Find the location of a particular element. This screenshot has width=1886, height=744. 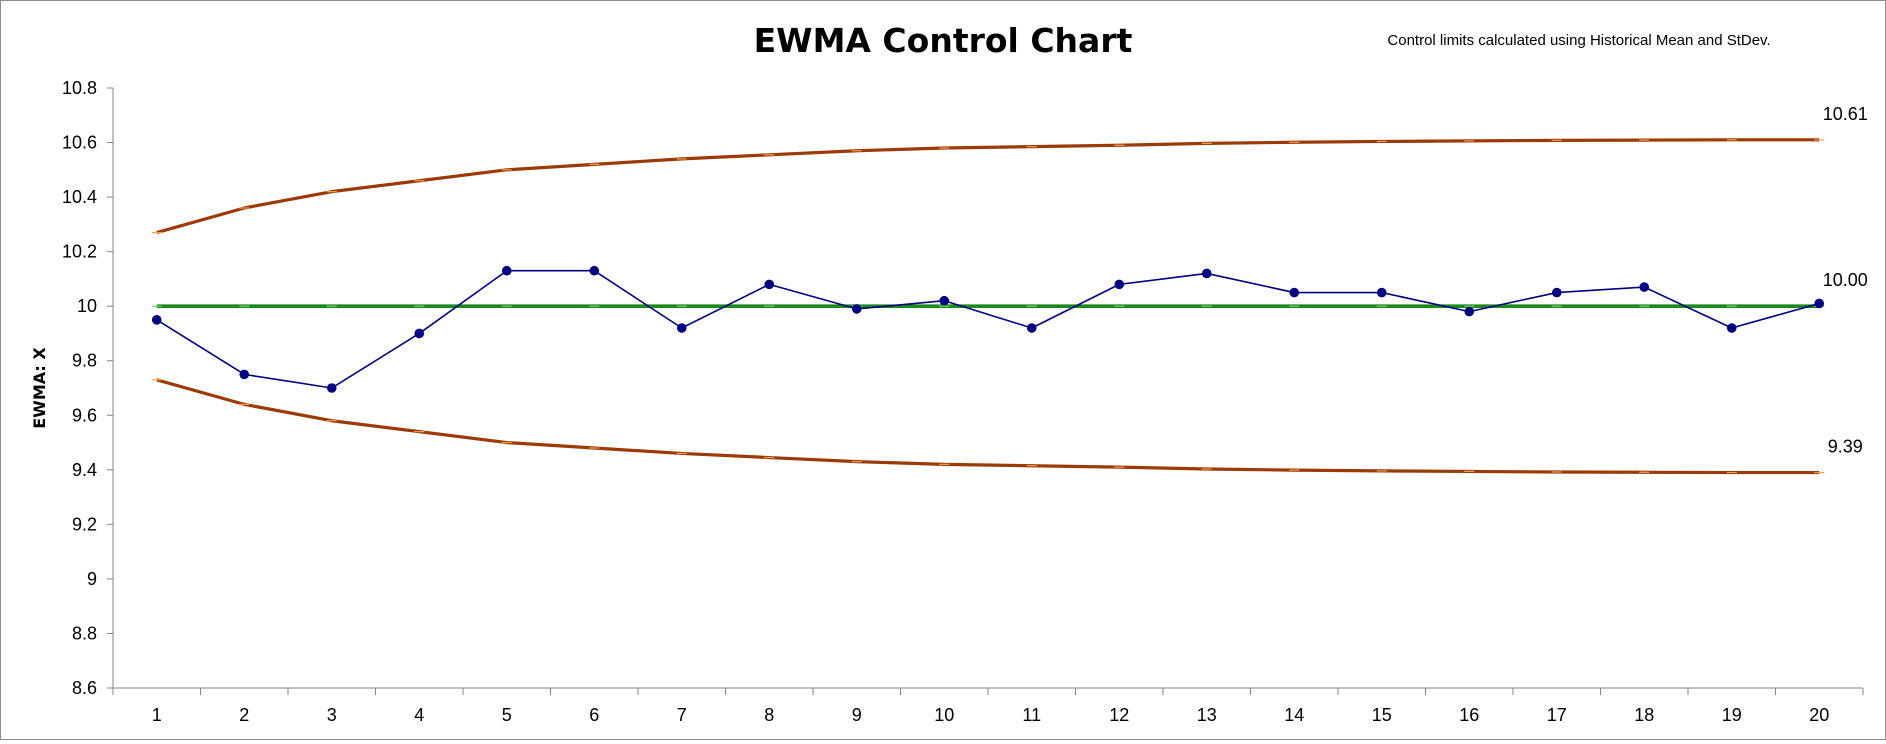

x-tick-label: 18 is located at coordinates (1644, 715).